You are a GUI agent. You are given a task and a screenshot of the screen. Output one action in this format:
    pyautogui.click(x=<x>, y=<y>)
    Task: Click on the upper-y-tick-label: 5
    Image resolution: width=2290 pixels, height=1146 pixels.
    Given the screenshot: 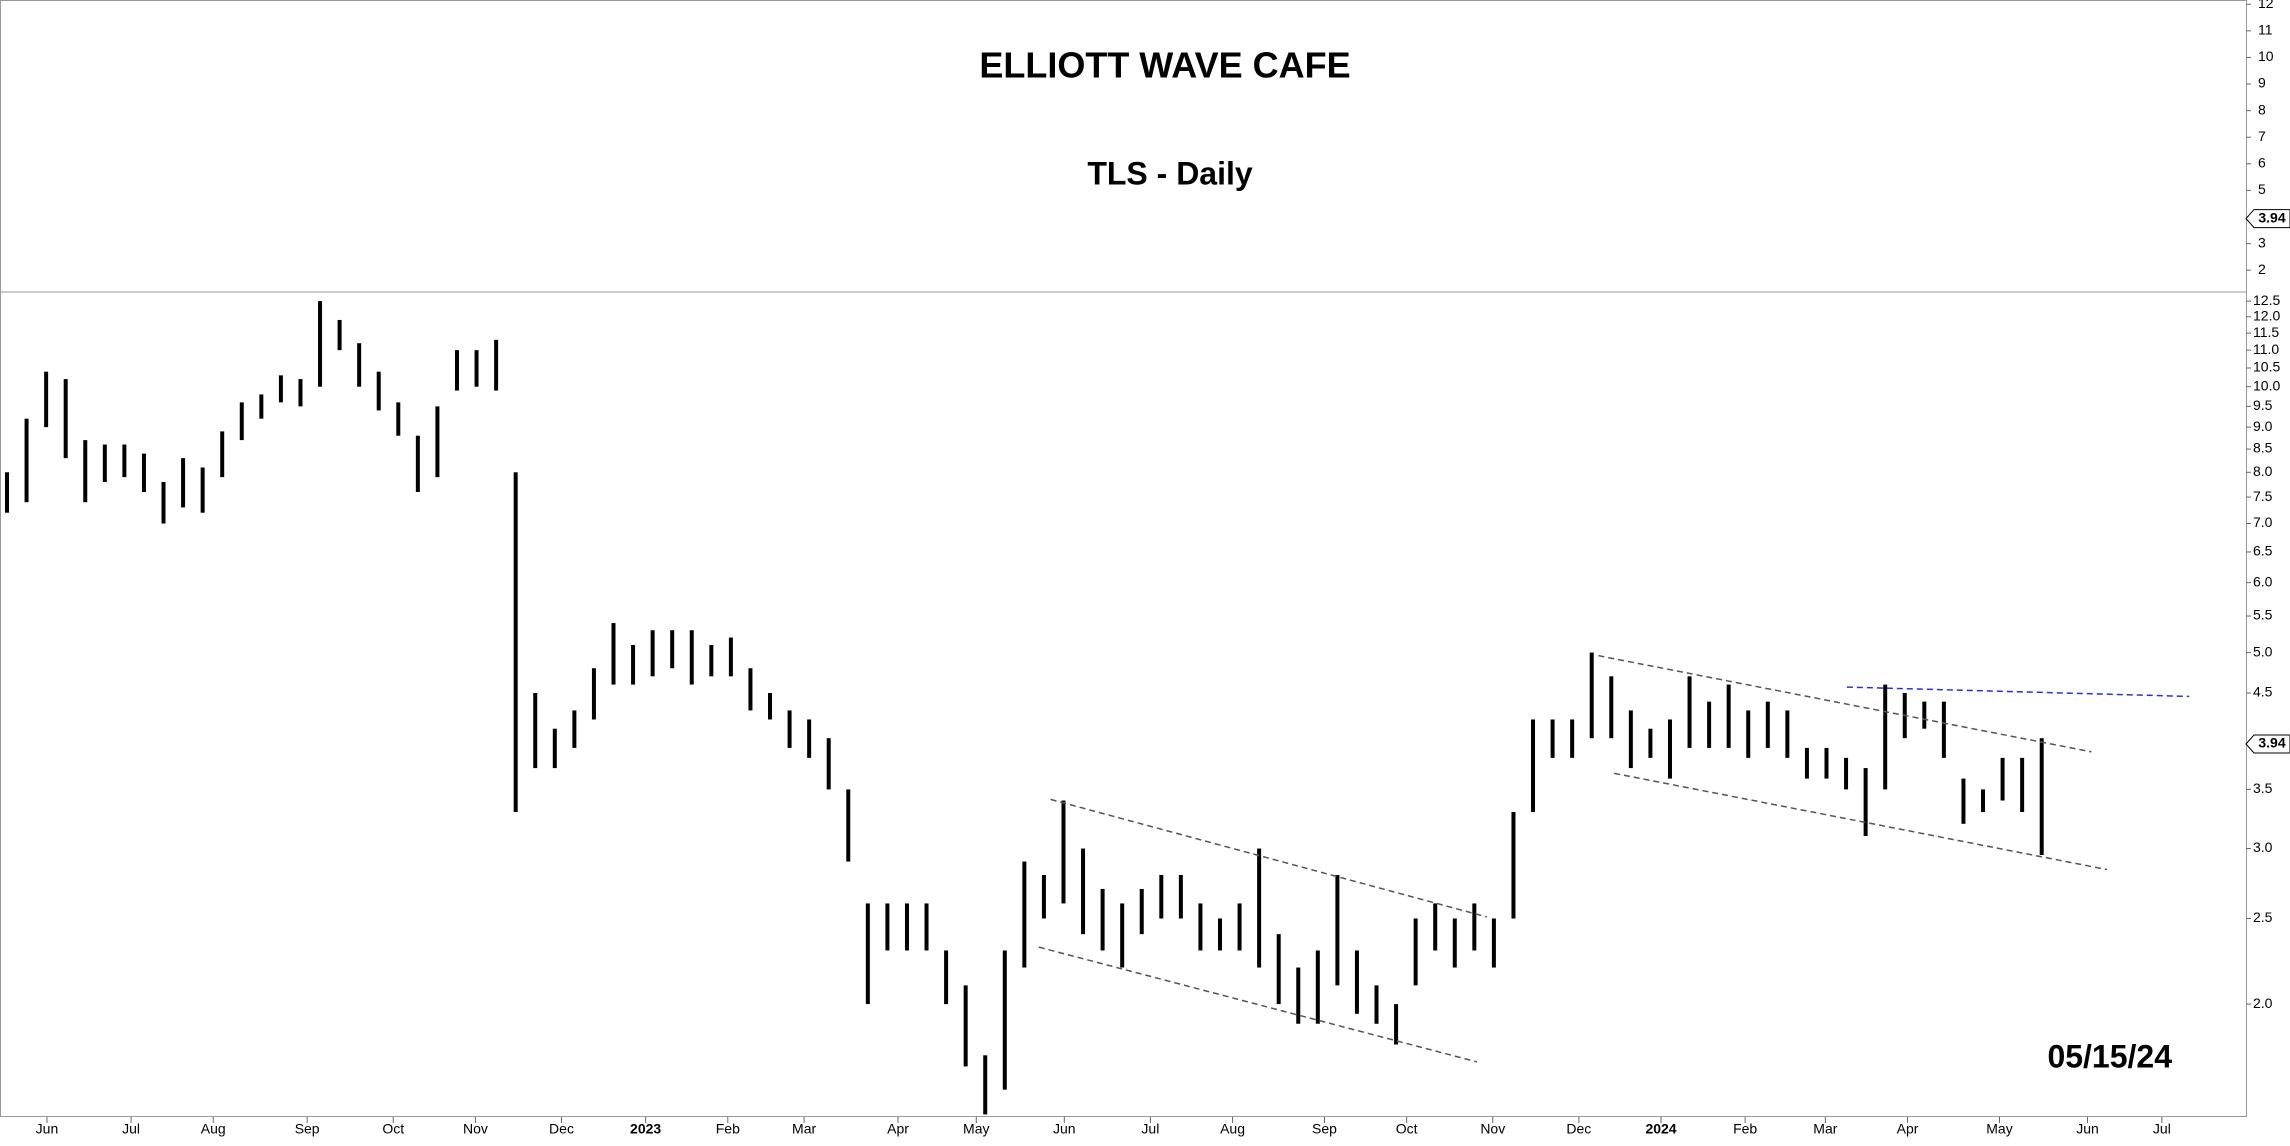 What is the action you would take?
    pyautogui.click(x=2262, y=189)
    